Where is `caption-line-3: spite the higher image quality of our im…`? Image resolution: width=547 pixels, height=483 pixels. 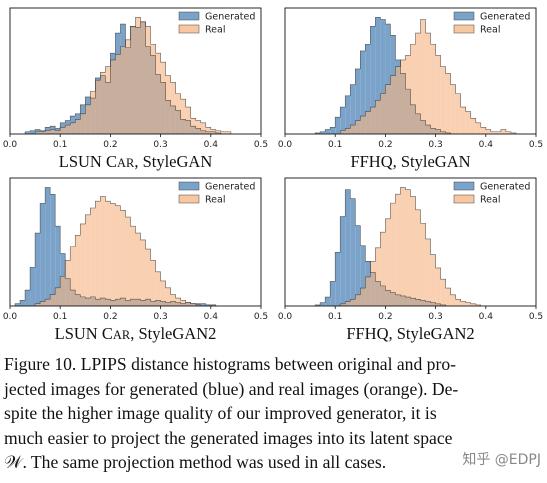 caption-line-3: spite the higher image quality of our im… is located at coordinates (220, 413).